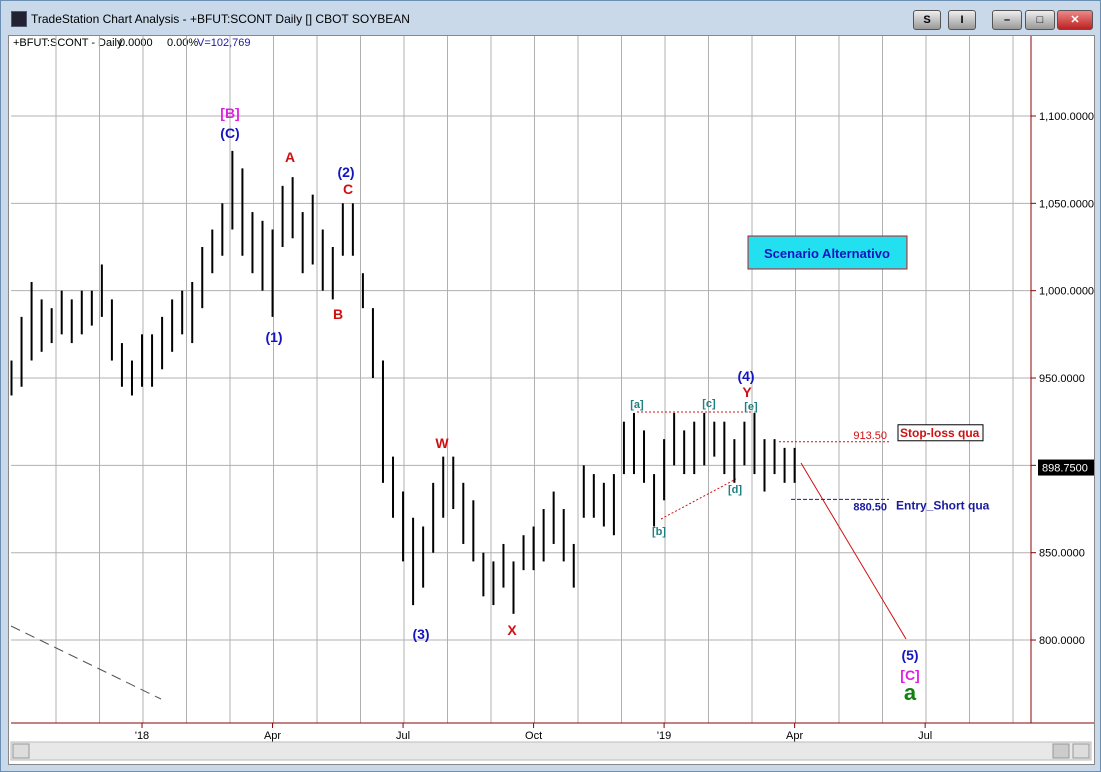  Describe the element at coordinates (870, 436) in the screenshot. I see `level-value: 913.50` at that location.